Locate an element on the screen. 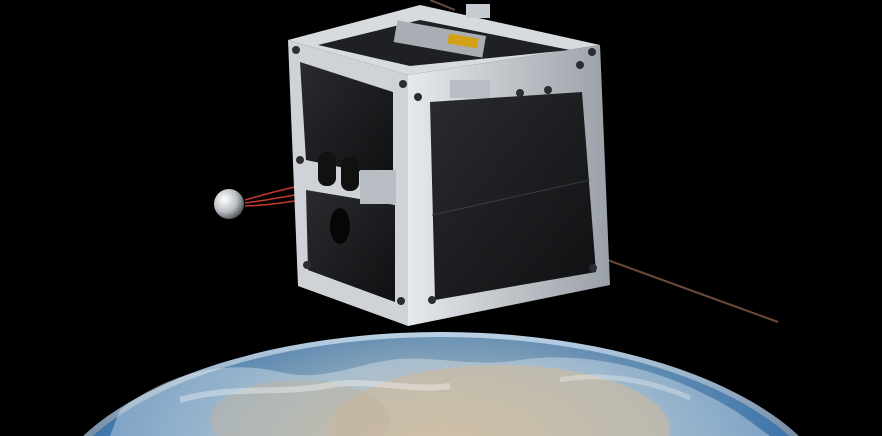 This screenshot has width=882, height=436. front-bracket is located at coordinates (470, 89).